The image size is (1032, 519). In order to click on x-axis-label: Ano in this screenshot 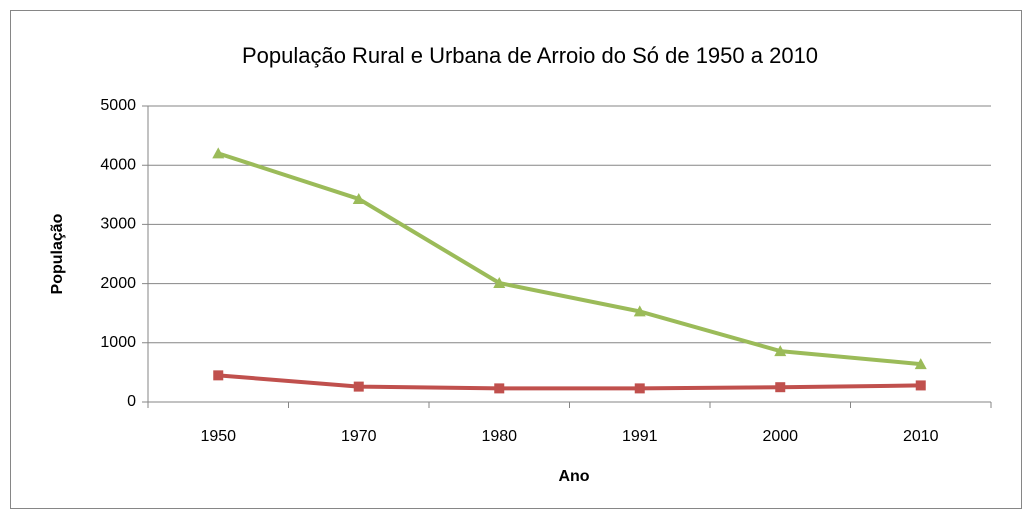, I will do `click(573, 476)`.